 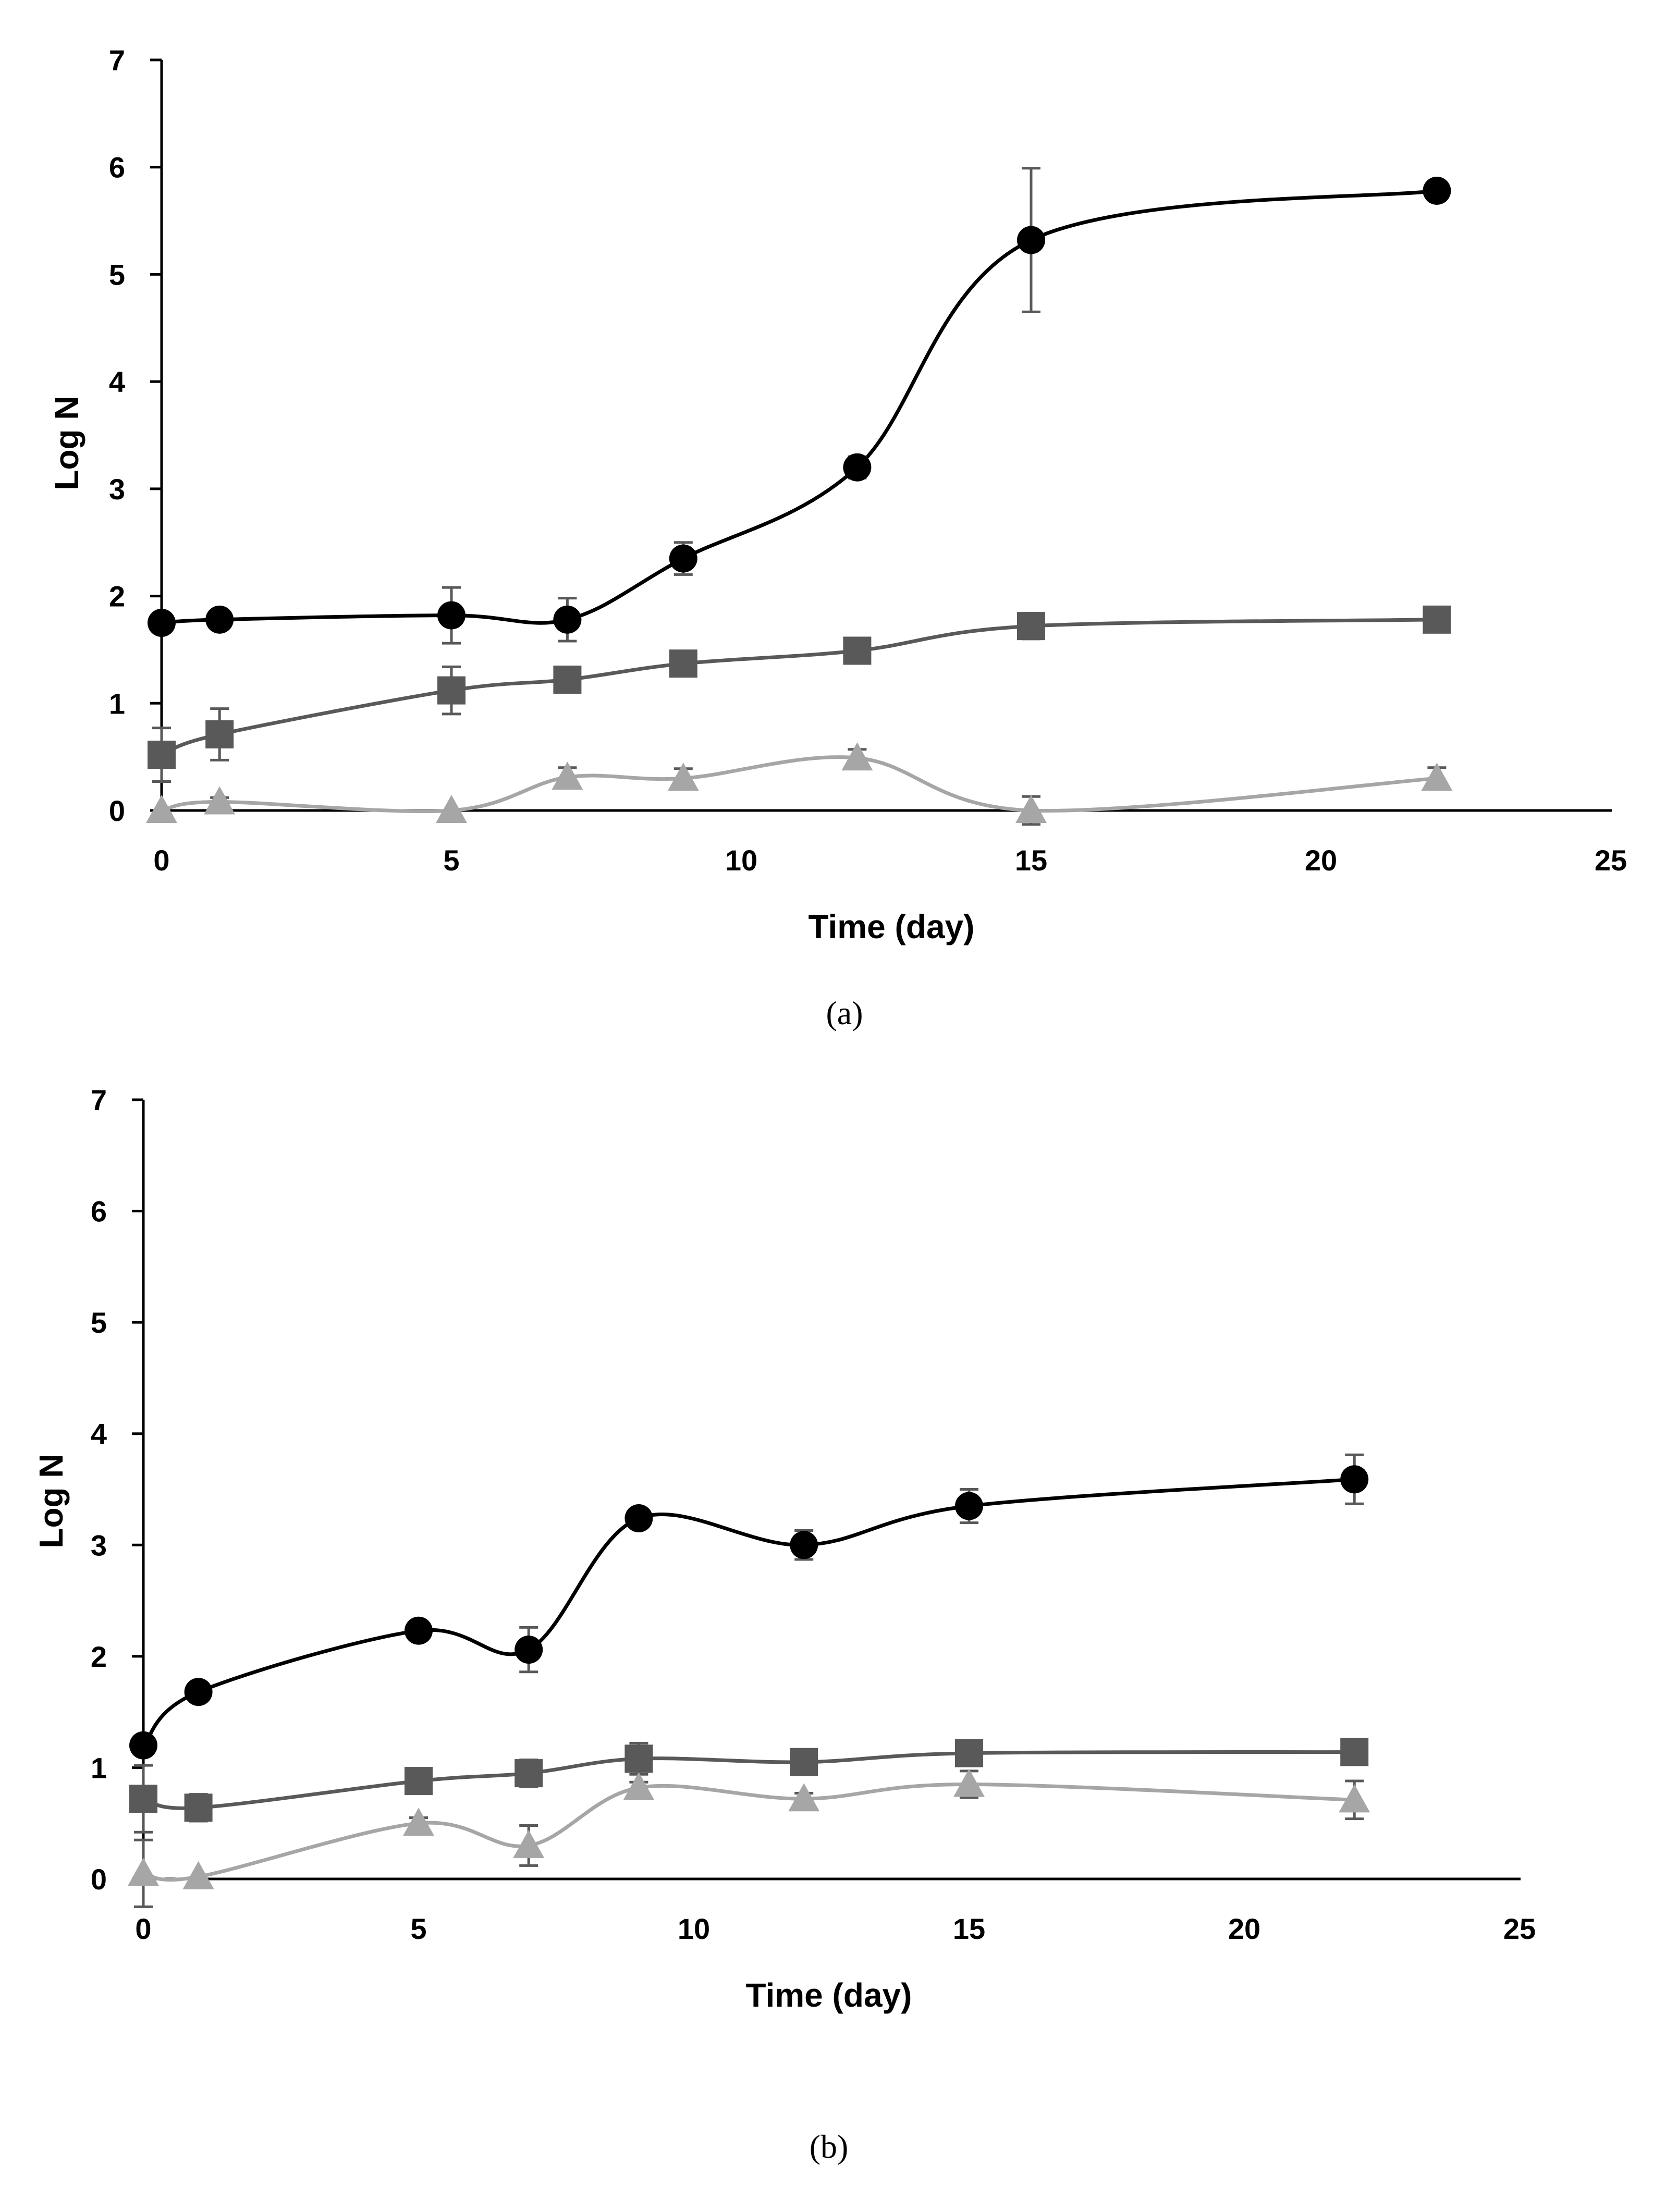 What do you see at coordinates (829, 2146) in the screenshot?
I see `panel-label: (b)` at bounding box center [829, 2146].